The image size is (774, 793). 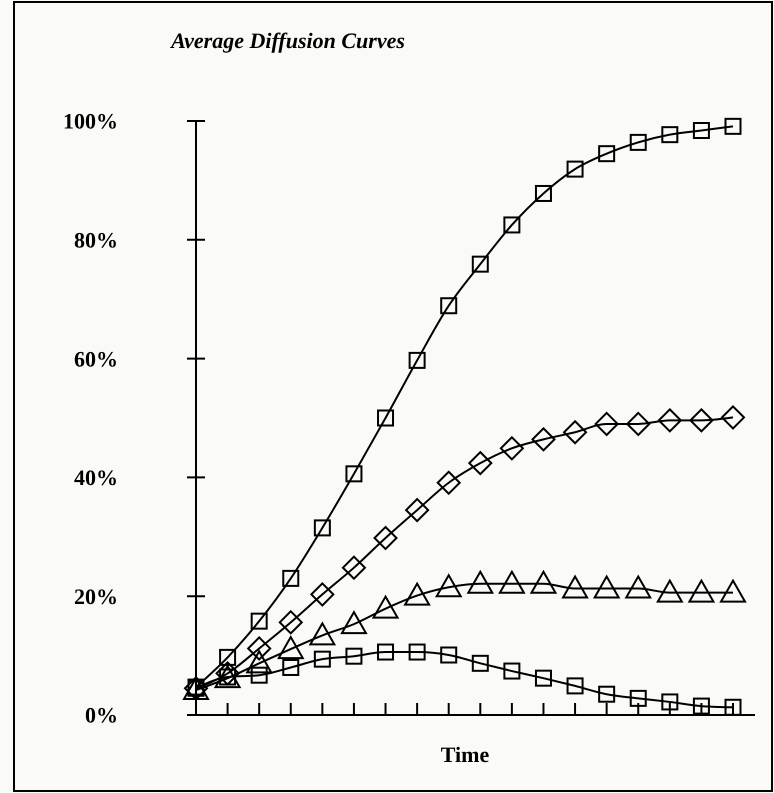 I want to click on chart-title: Average Diffusion Curves, so click(x=287, y=40).